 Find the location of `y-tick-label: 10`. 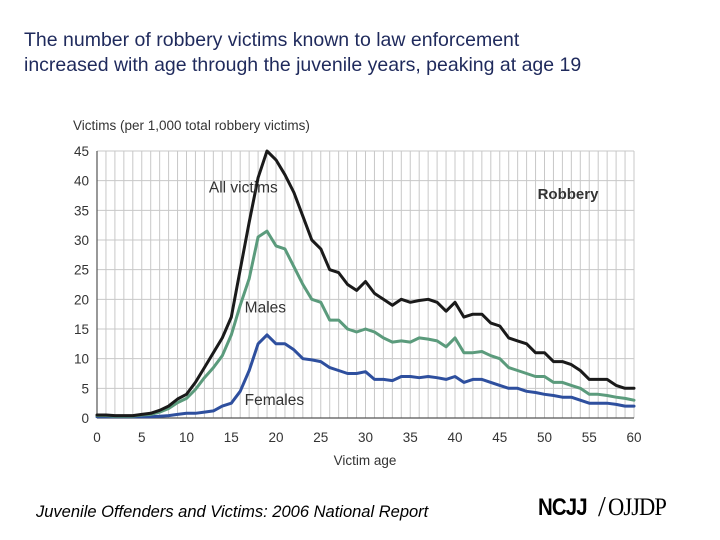

y-tick-label: 10 is located at coordinates (81, 359).